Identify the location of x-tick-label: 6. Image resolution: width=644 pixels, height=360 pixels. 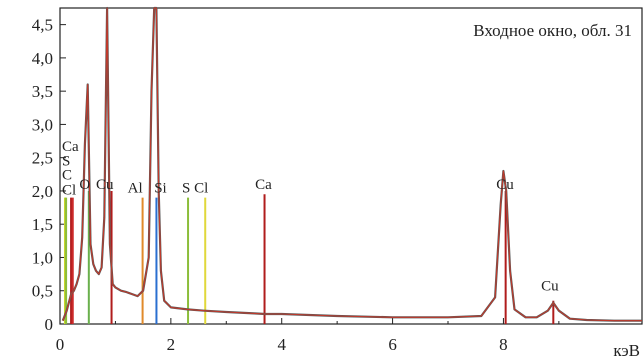
(392, 344).